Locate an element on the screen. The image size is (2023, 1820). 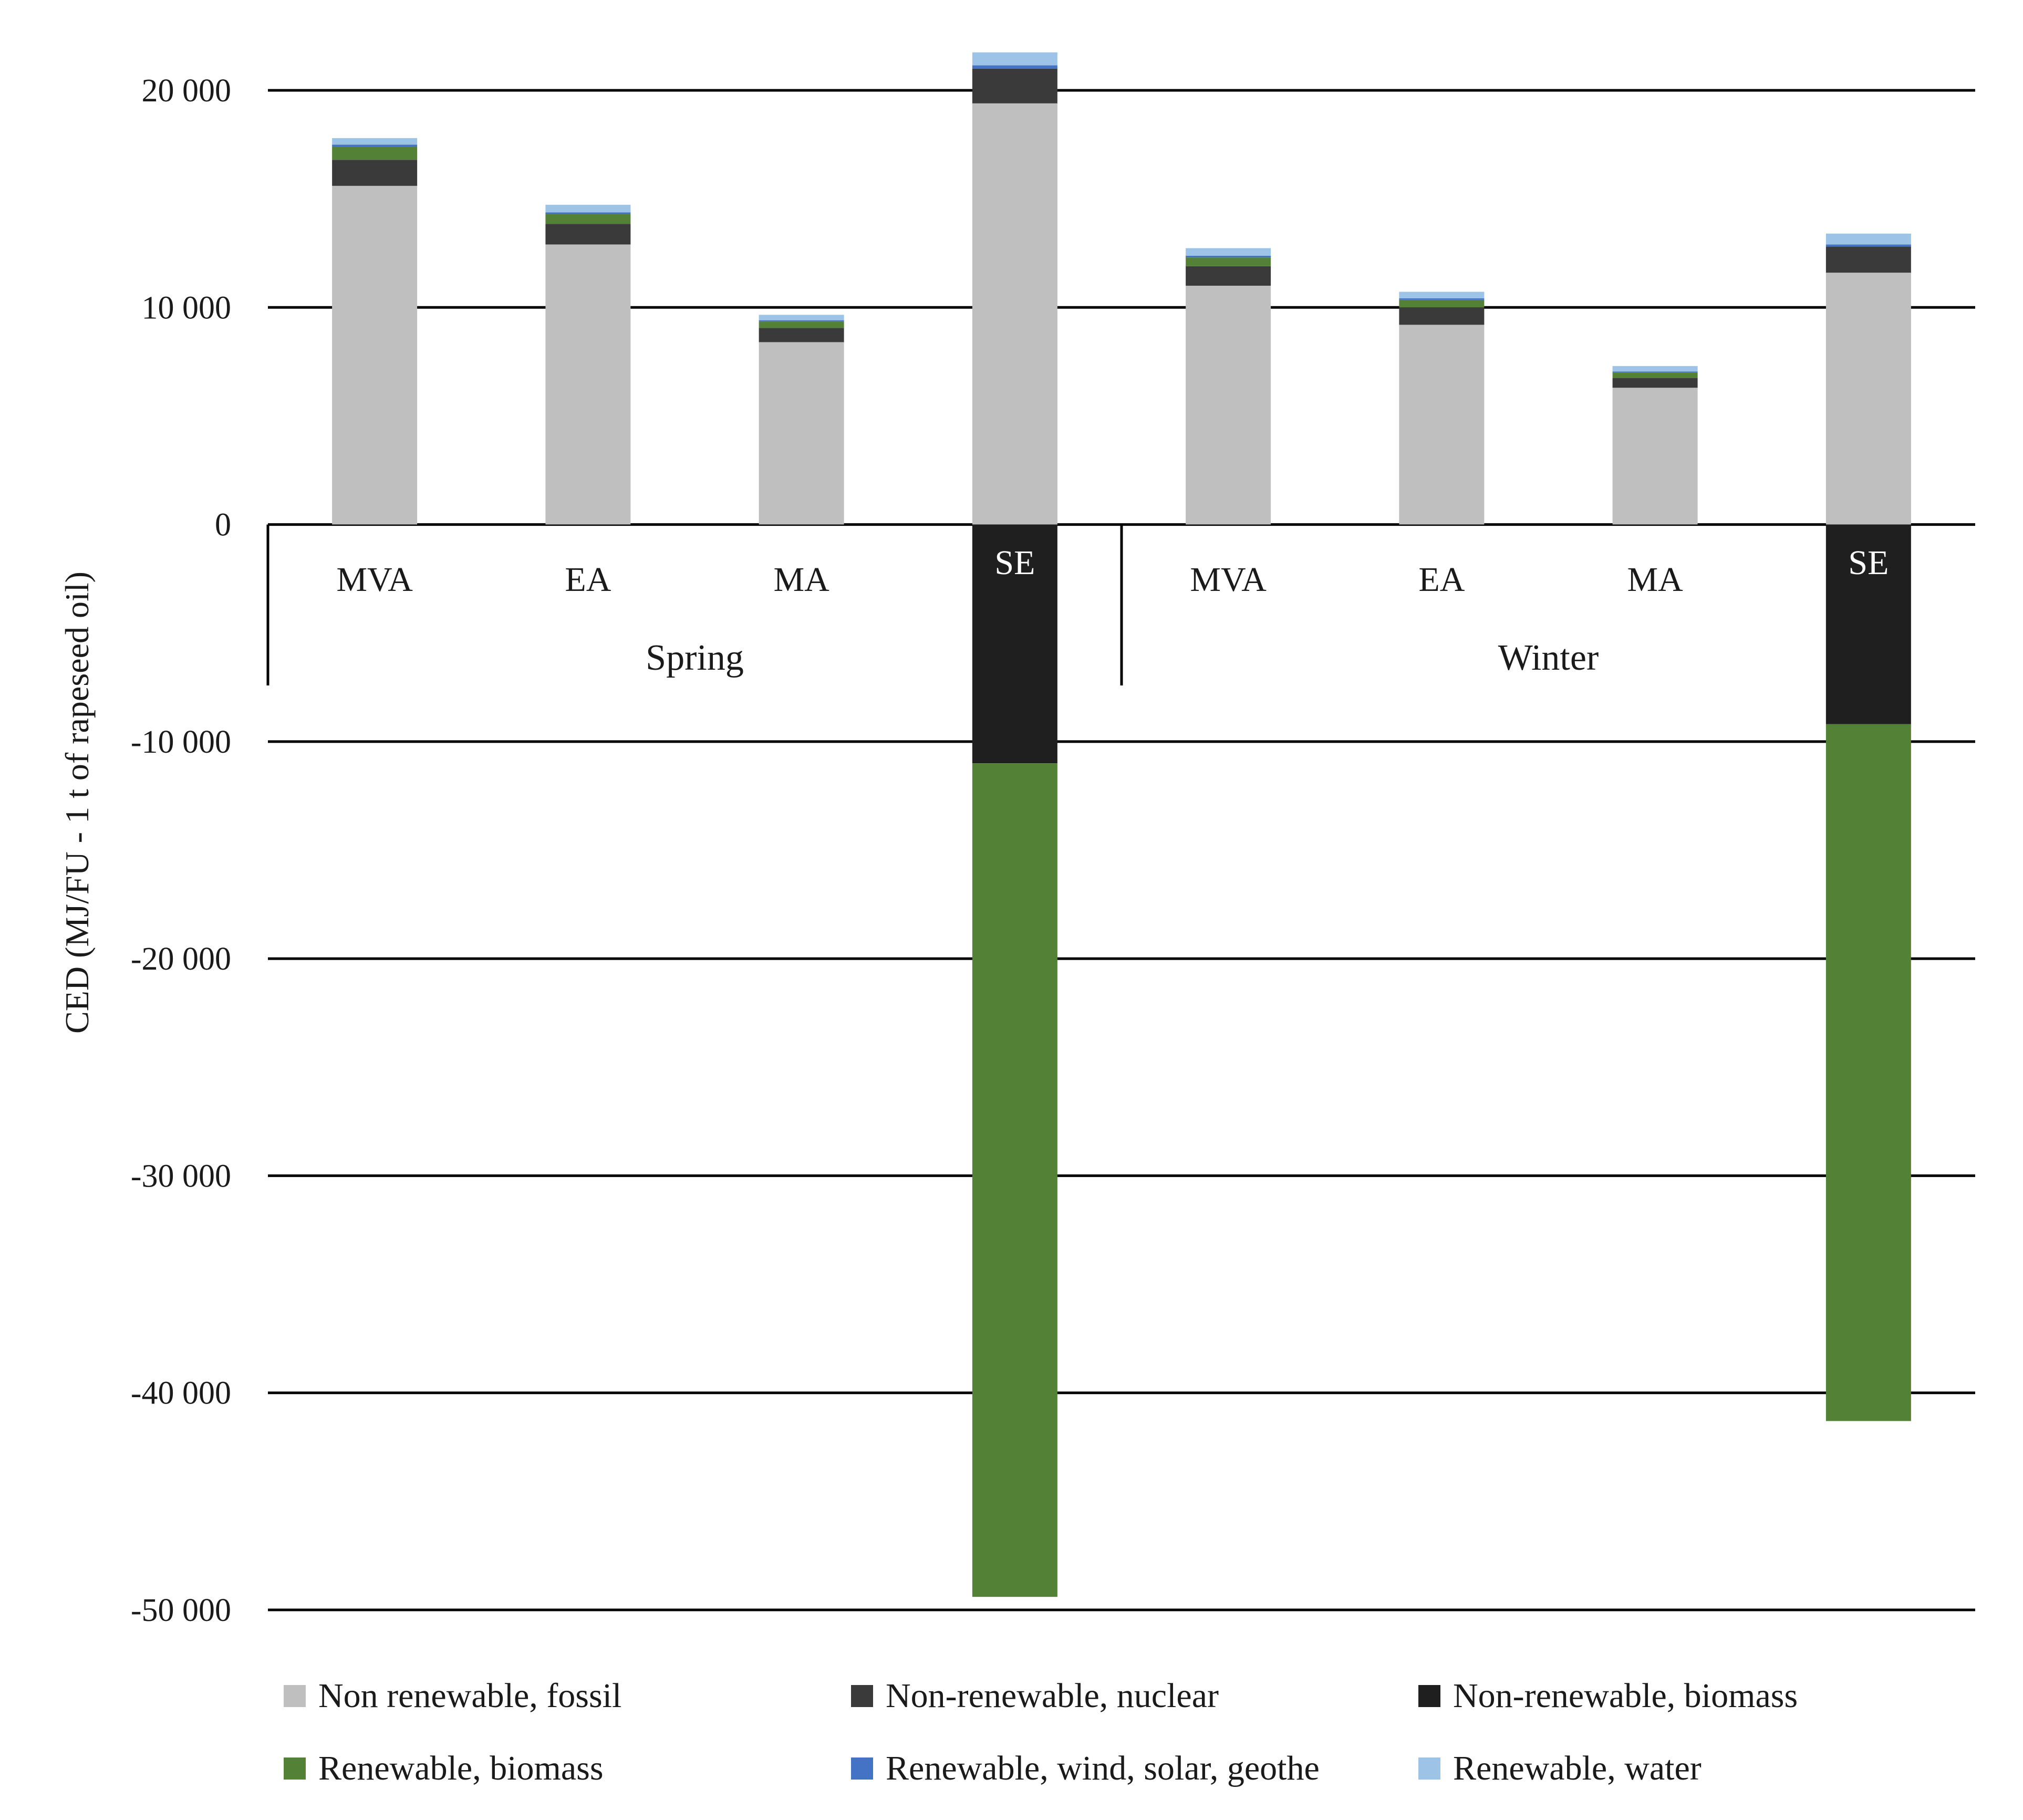
y-tick-label: -50 000 is located at coordinates (181, 1610).